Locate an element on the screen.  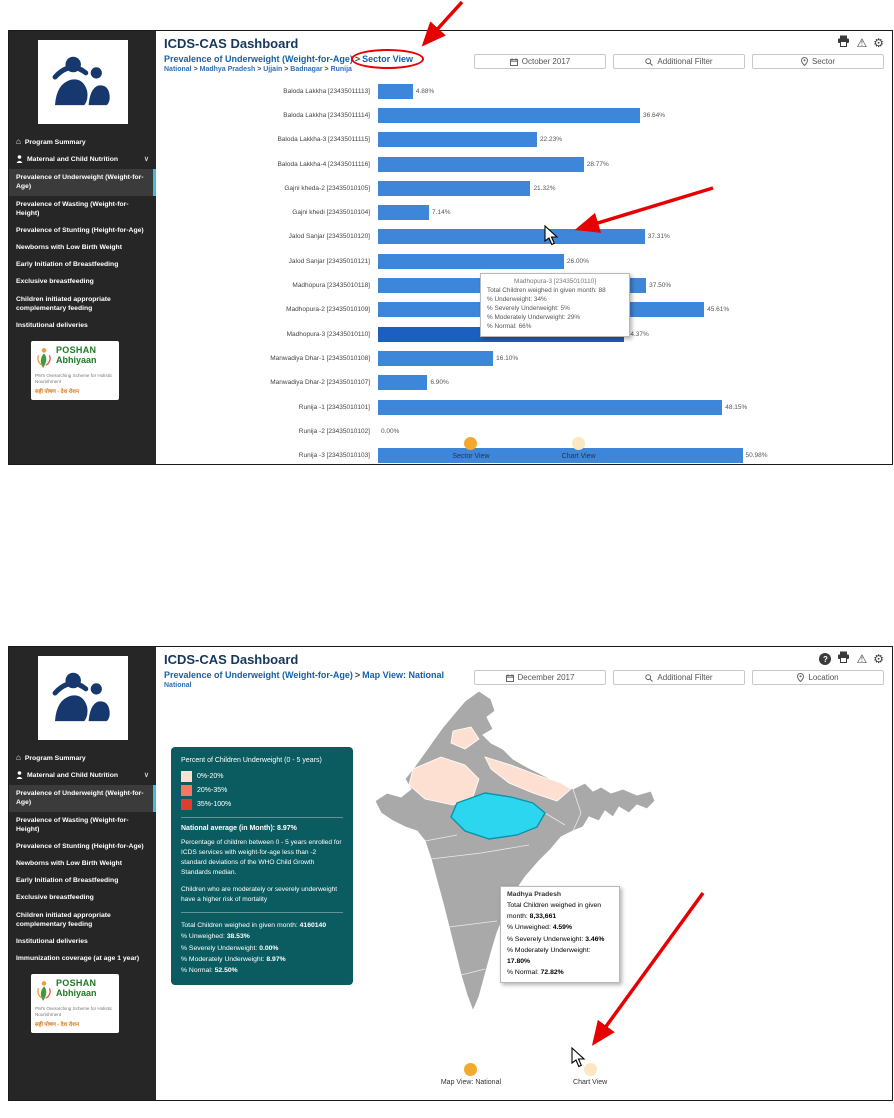
legend-label: 20%-35% is located at coordinates (212, 790).